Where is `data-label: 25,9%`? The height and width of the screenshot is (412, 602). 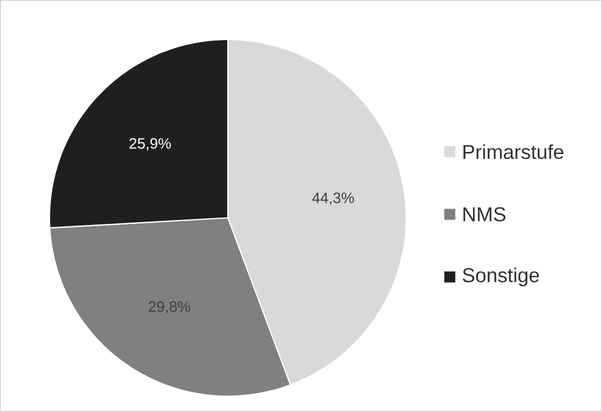
data-label: 25,9% is located at coordinates (150, 144).